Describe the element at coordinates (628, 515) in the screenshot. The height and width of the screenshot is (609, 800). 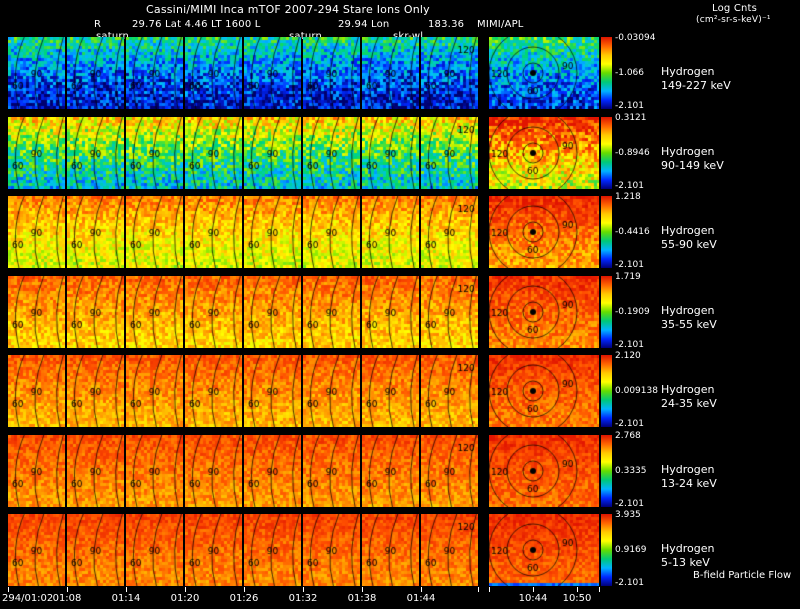
I see `colorbar-max-label: 3.935` at that location.